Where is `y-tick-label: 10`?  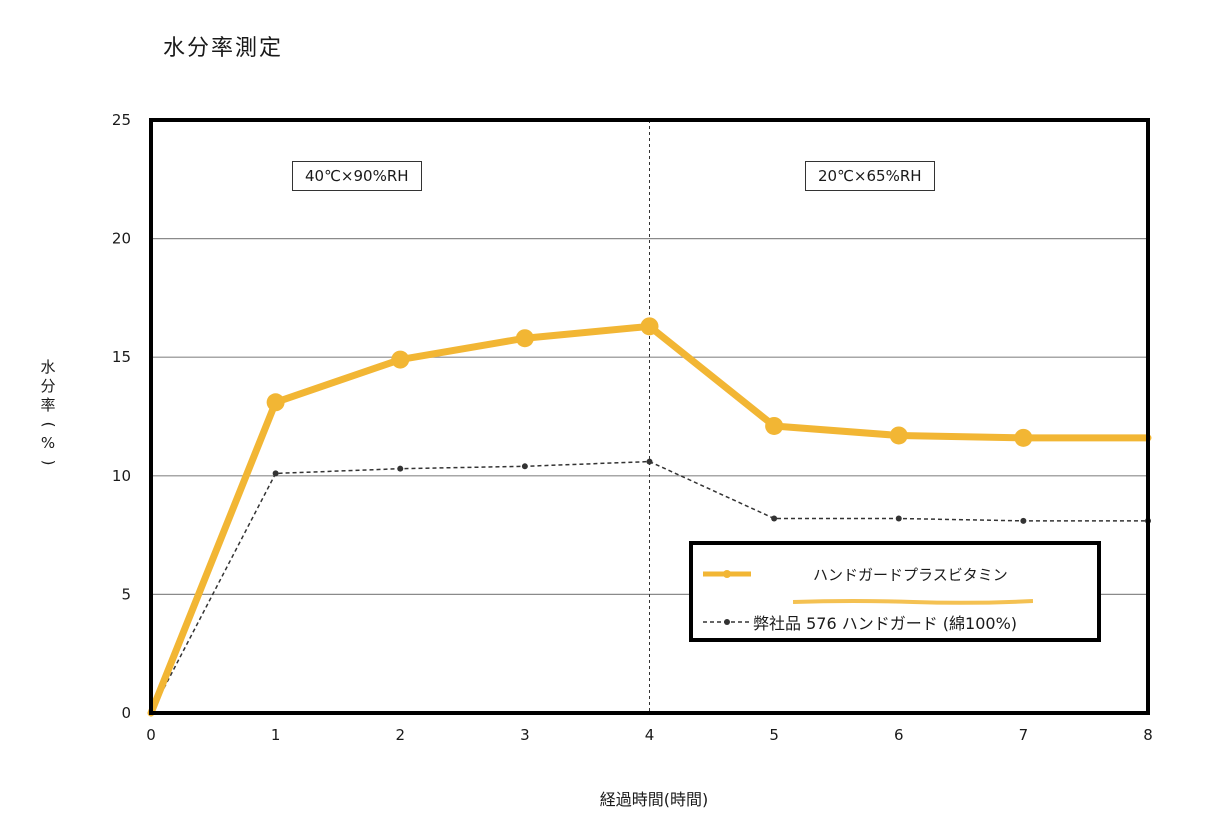 y-tick-label: 10 is located at coordinates (121, 476).